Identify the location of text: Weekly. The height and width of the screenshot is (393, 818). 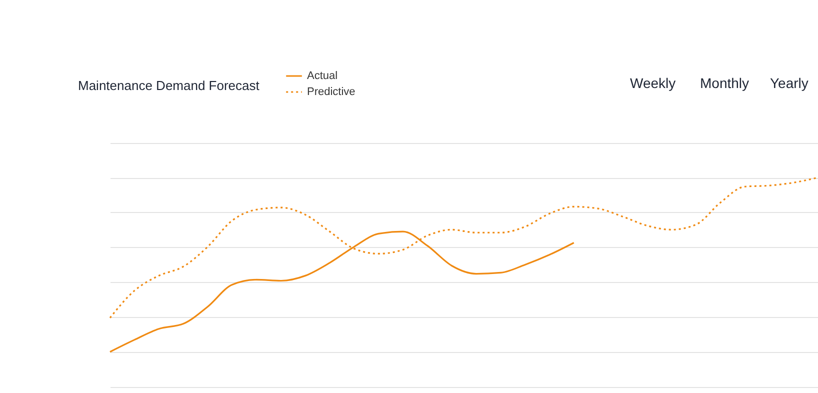
(653, 83).